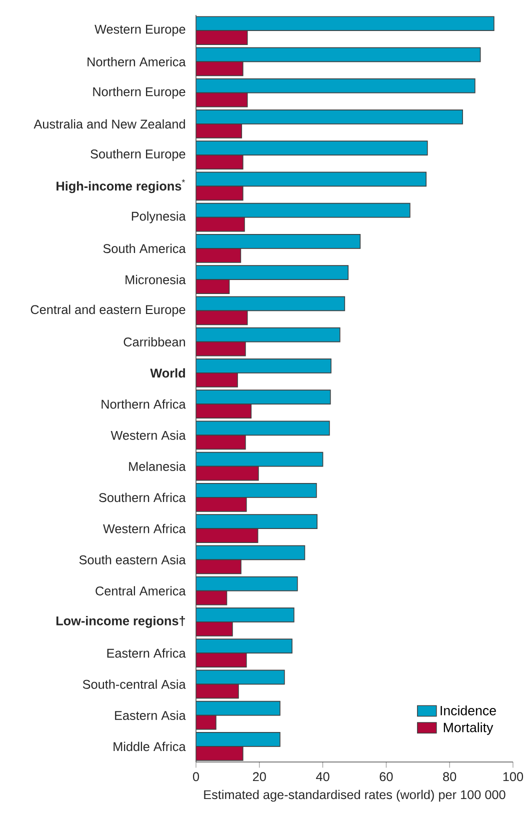  I want to click on x-axis-title: Estimated age-standardised rates (world) per 100 000, so click(355, 796).